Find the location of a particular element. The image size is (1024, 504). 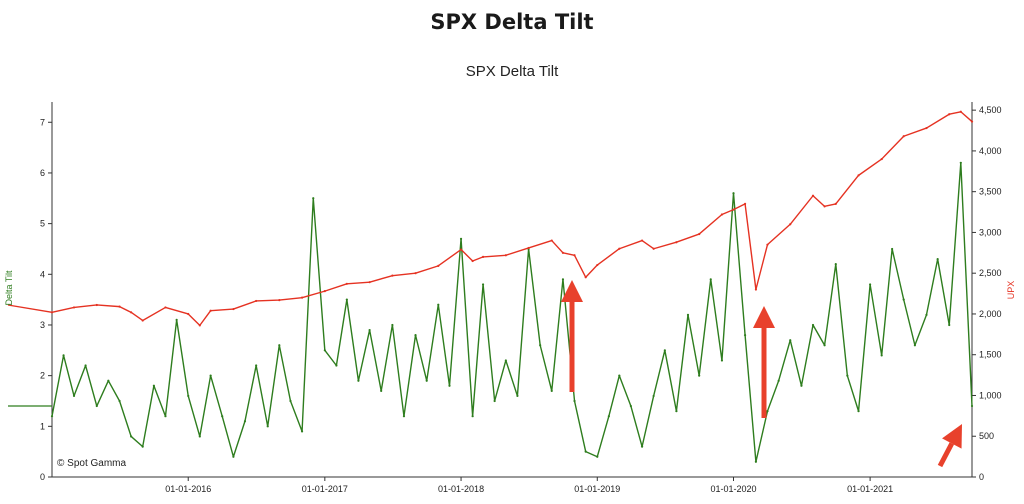

y-right-tick: 1,500 is located at coordinates (987, 355).